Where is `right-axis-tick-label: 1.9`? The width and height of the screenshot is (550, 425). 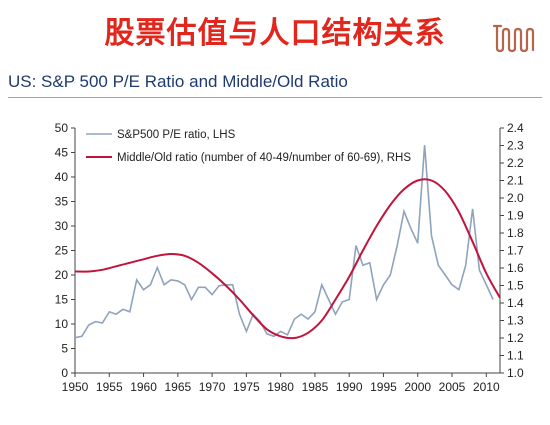
right-axis-tick-label: 1.9 is located at coordinates (515, 216).